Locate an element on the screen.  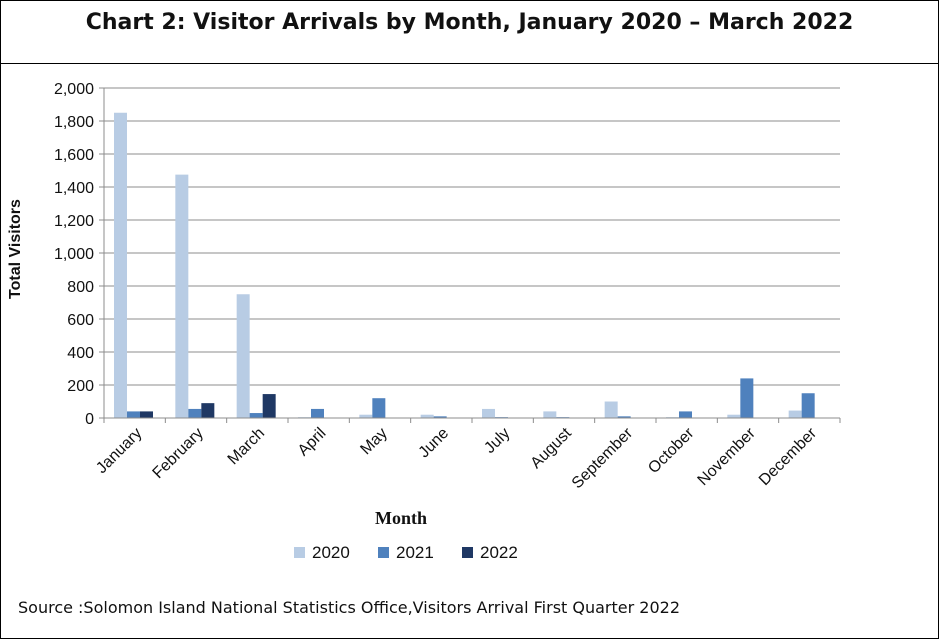
x-tick-label: June is located at coordinates (434, 443).